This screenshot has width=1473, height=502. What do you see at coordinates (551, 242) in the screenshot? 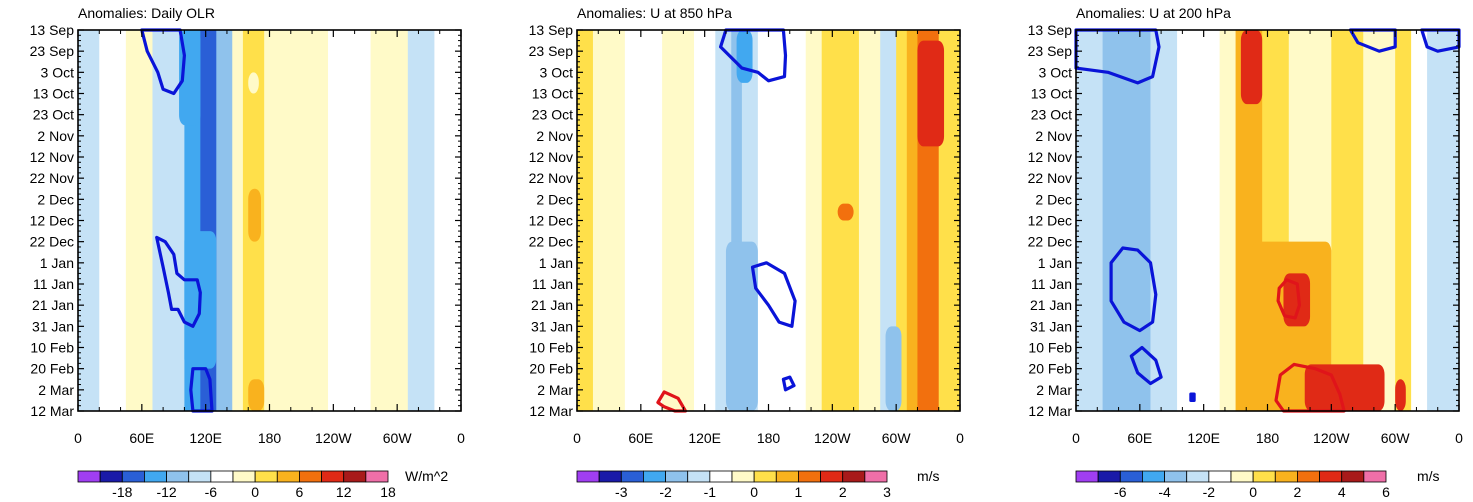
I see `y-tick-label: 22 Dec` at bounding box center [551, 242].